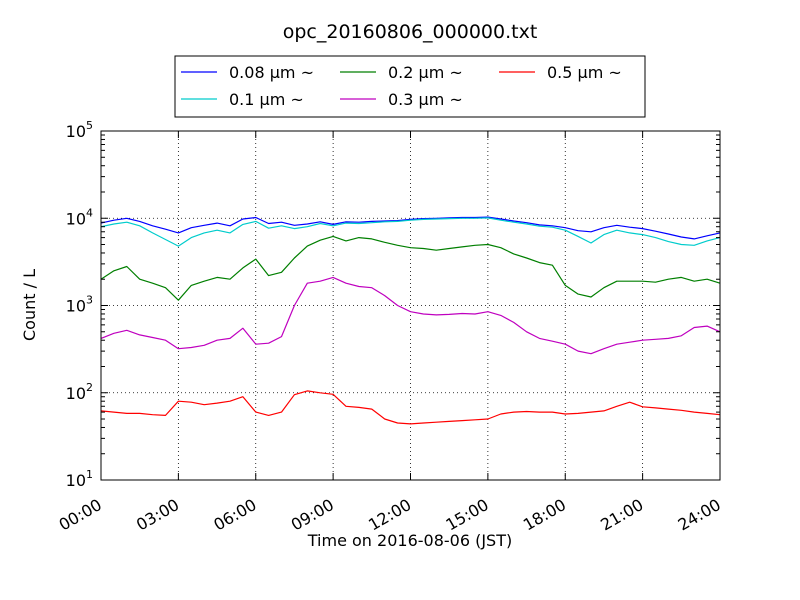  I want to click on x-tick-label: 09:00, so click(312, 515).